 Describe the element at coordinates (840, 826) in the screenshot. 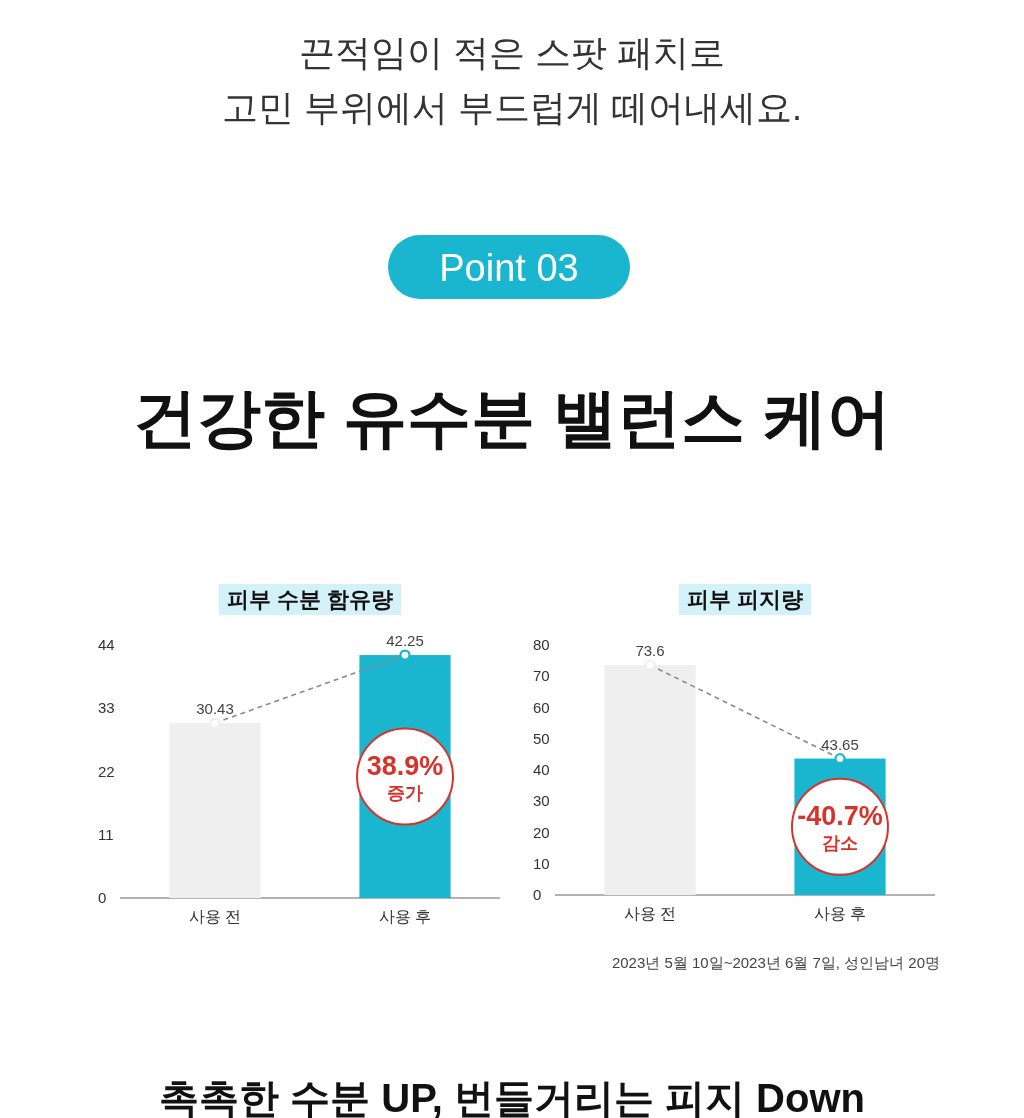

I see `annotation: -40.7% 감소` at that location.